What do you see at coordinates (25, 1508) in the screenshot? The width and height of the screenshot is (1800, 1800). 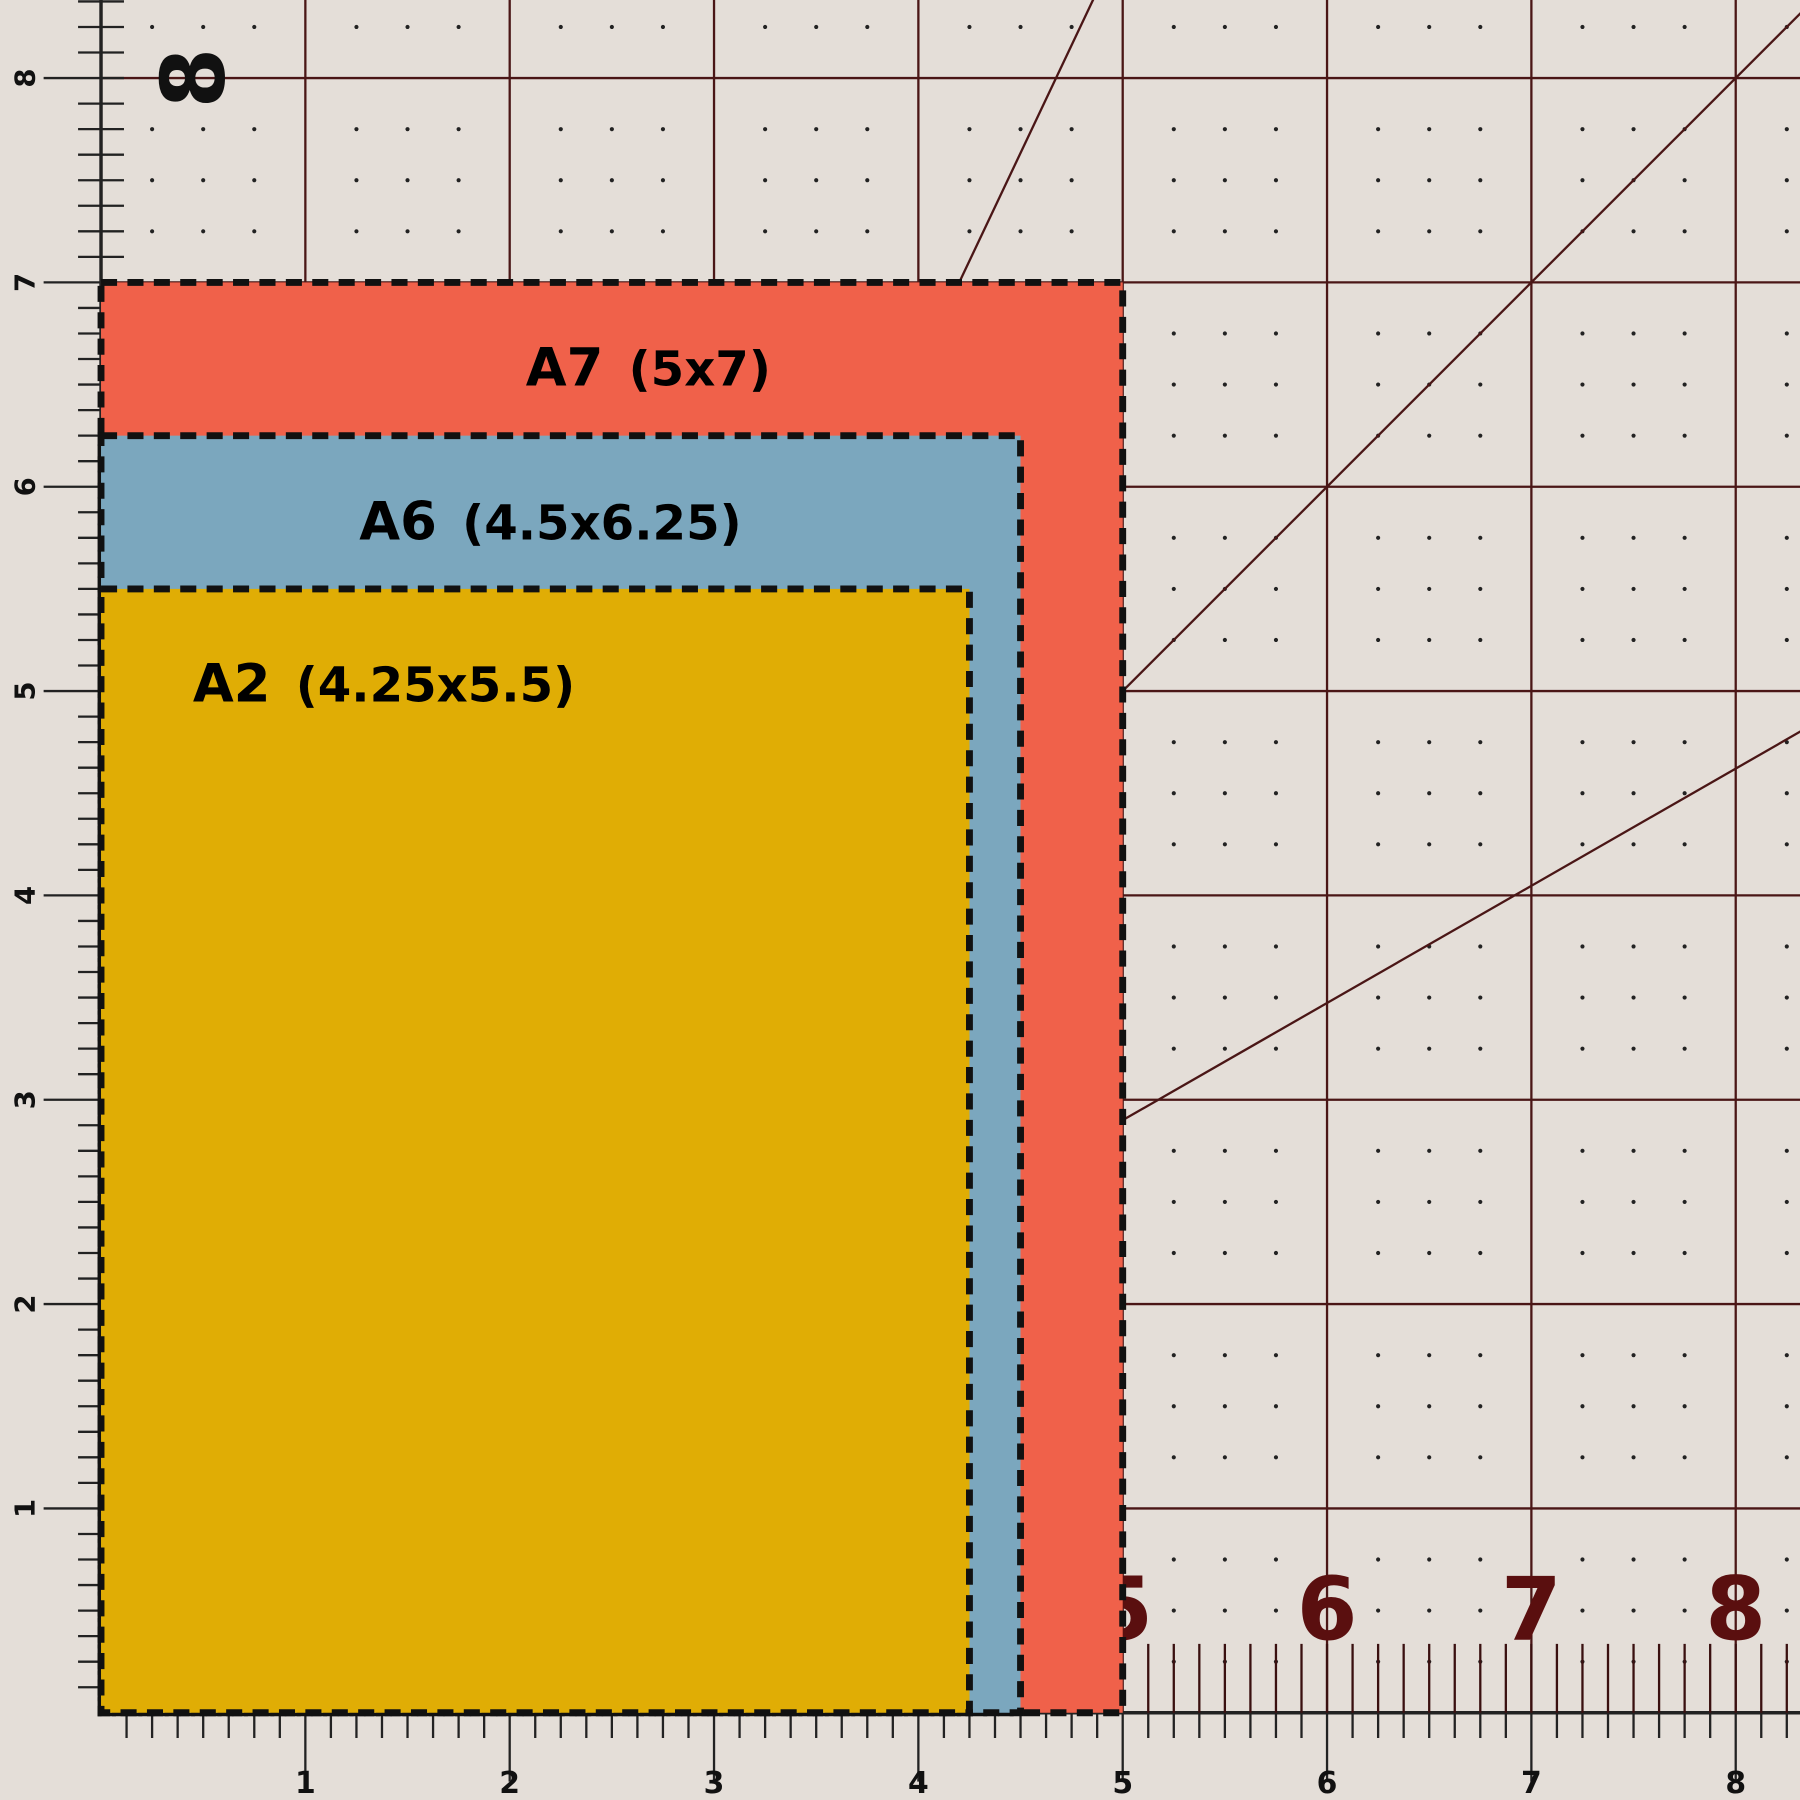 I see `left-ruler-label: 1` at bounding box center [25, 1508].